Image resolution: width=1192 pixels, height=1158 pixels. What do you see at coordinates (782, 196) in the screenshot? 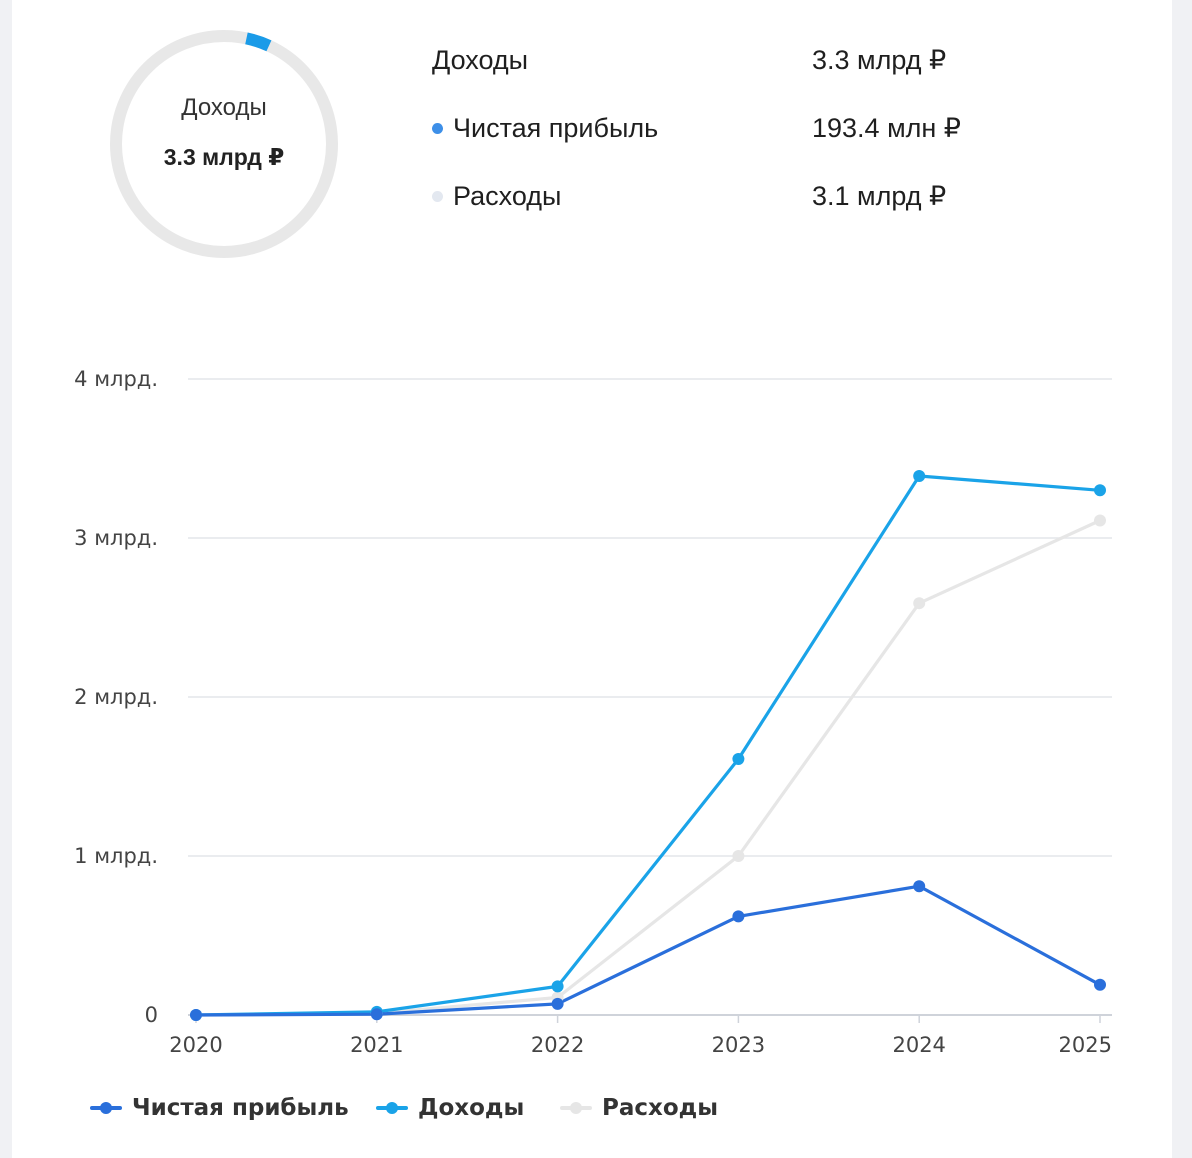
I see `summary-row-expenses: Расходы 3.1 млрд ₽` at bounding box center [782, 196].